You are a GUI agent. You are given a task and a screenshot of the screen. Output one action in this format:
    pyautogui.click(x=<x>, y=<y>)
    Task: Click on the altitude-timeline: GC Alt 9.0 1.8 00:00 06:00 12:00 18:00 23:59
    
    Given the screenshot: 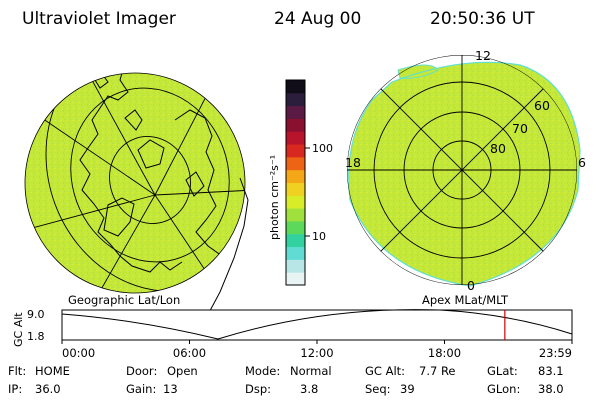 What is the action you would take?
    pyautogui.click(x=292, y=334)
    